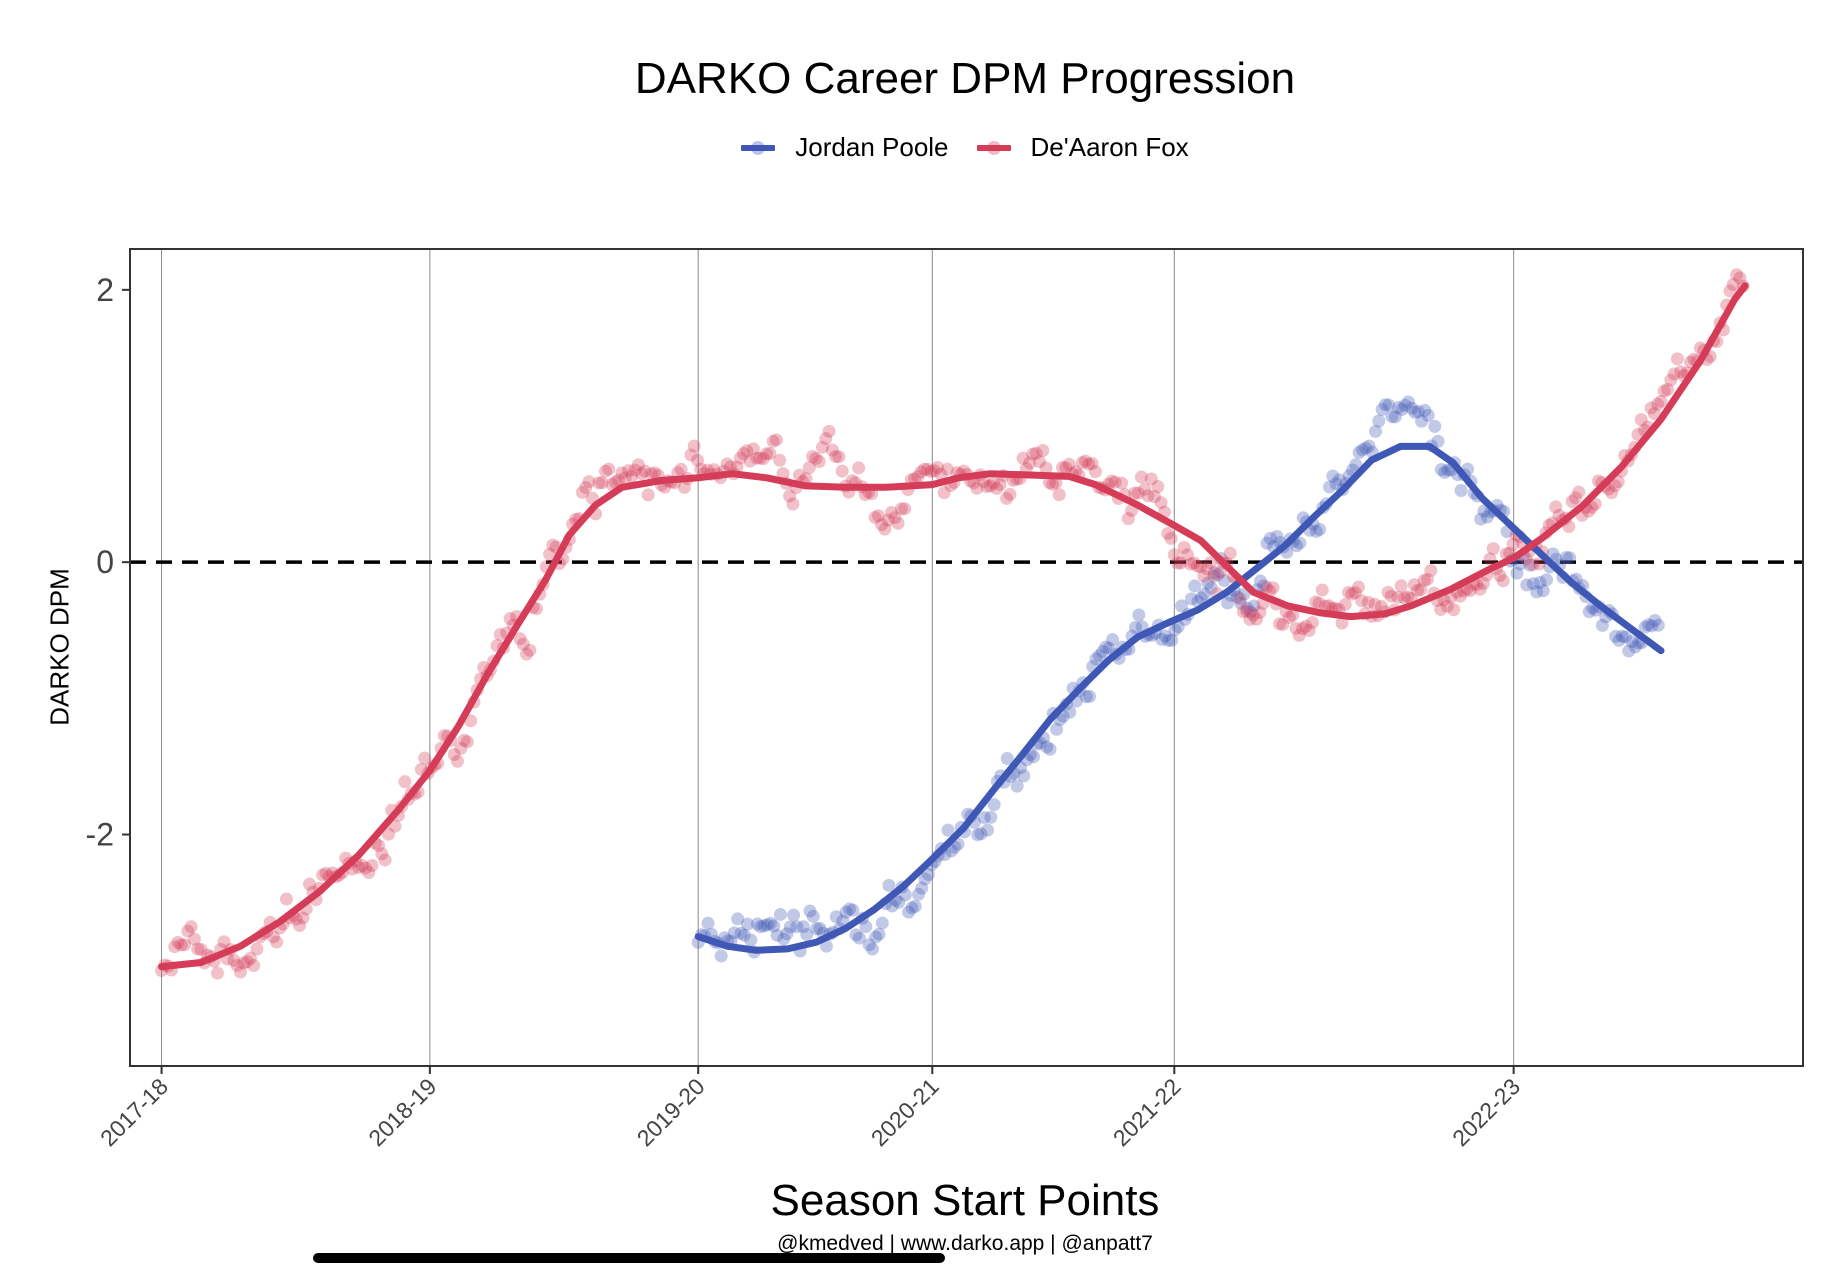 Image resolution: width=1821 pixels, height=1275 pixels. What do you see at coordinates (965, 78) in the screenshot?
I see `chart-title: DARKO Career DPM Progression` at bounding box center [965, 78].